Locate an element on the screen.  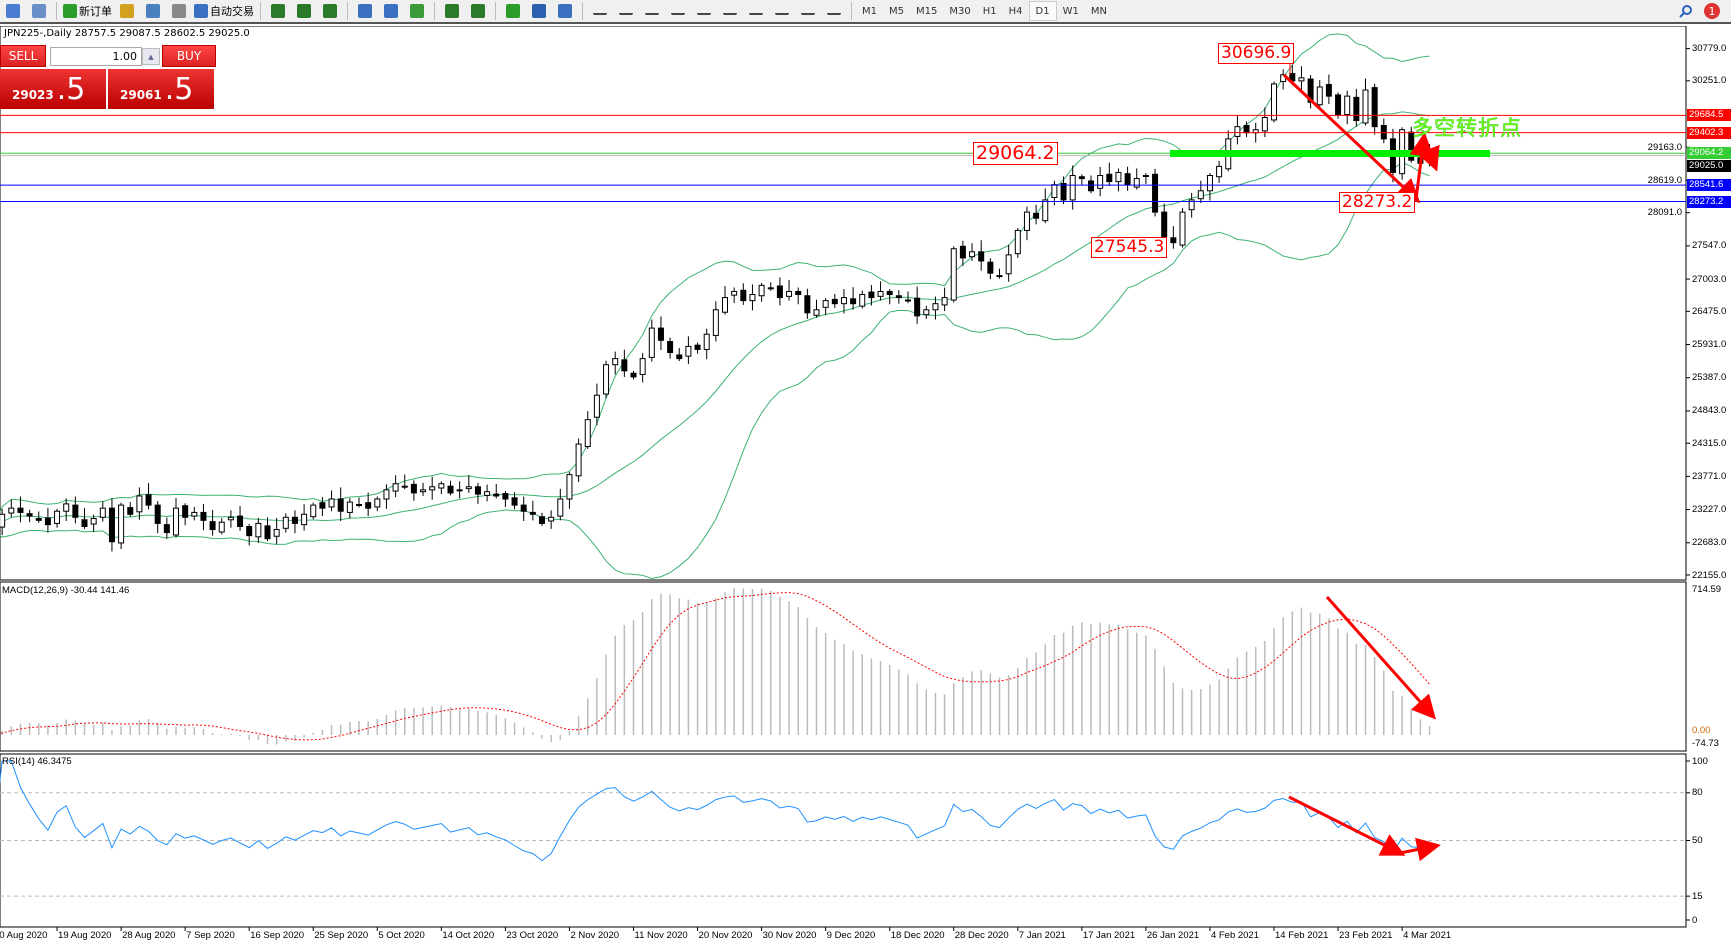
candlestick-button is located at coordinates (304, 11).